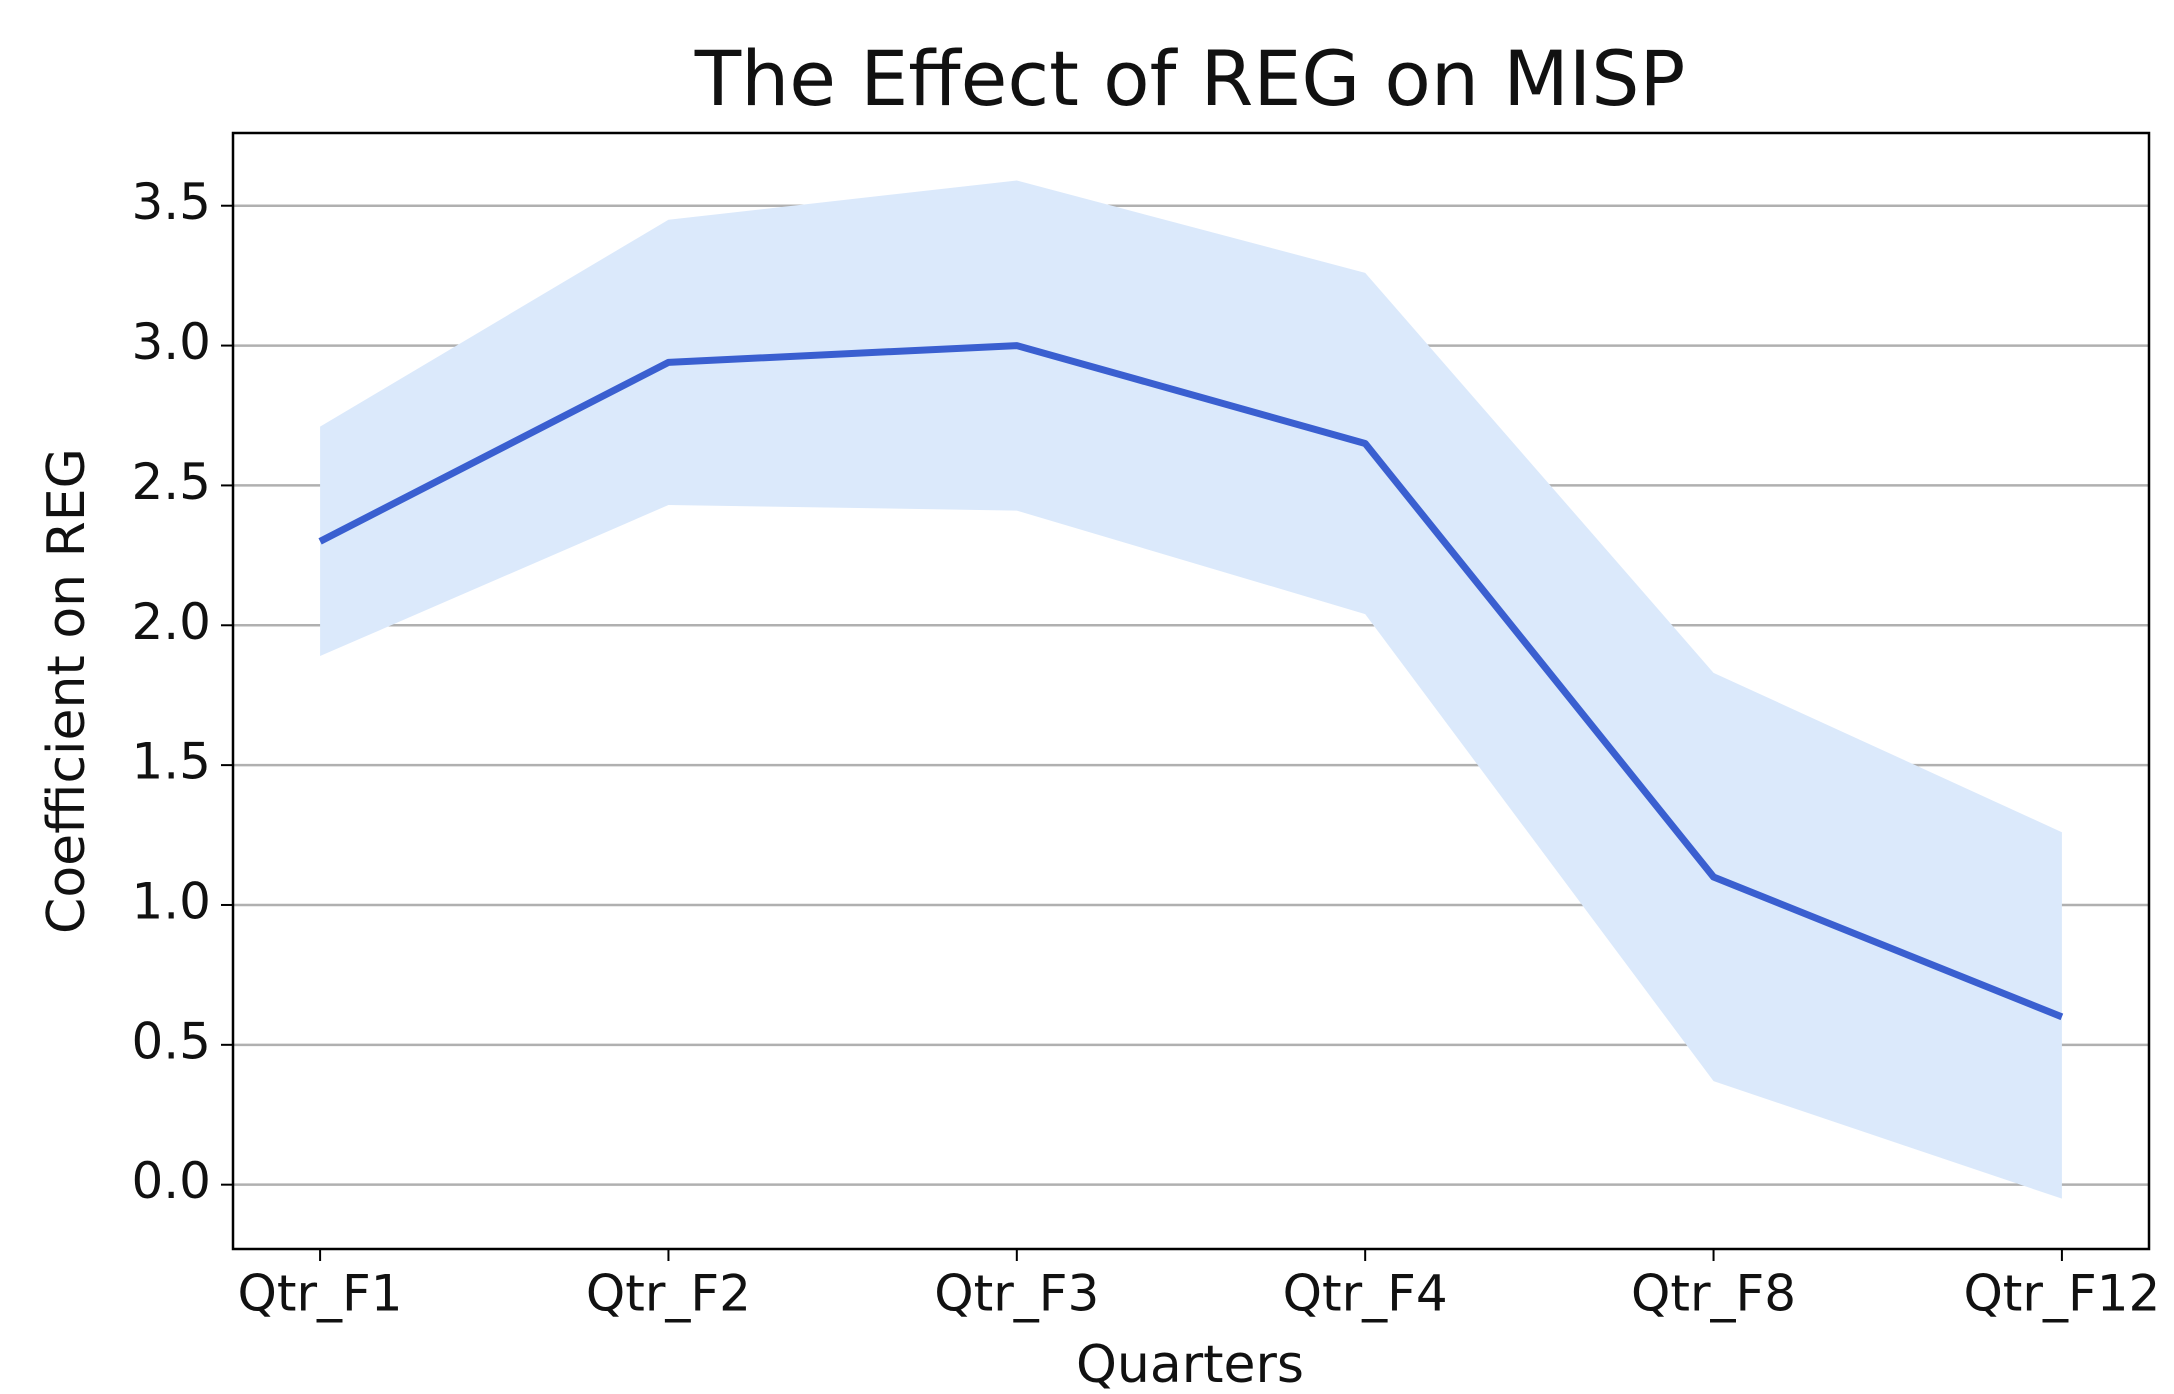 The image size is (2174, 1394). What do you see at coordinates (171, 901) in the screenshot?
I see `y-tick-label: 1.0` at bounding box center [171, 901].